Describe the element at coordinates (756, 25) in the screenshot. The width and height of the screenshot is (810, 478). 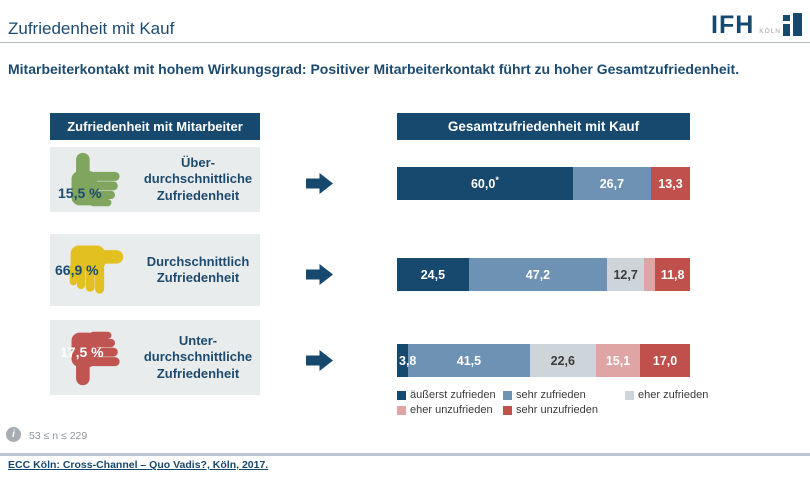
I see `ifh-koeln-logo: IFH KÖLN` at that location.